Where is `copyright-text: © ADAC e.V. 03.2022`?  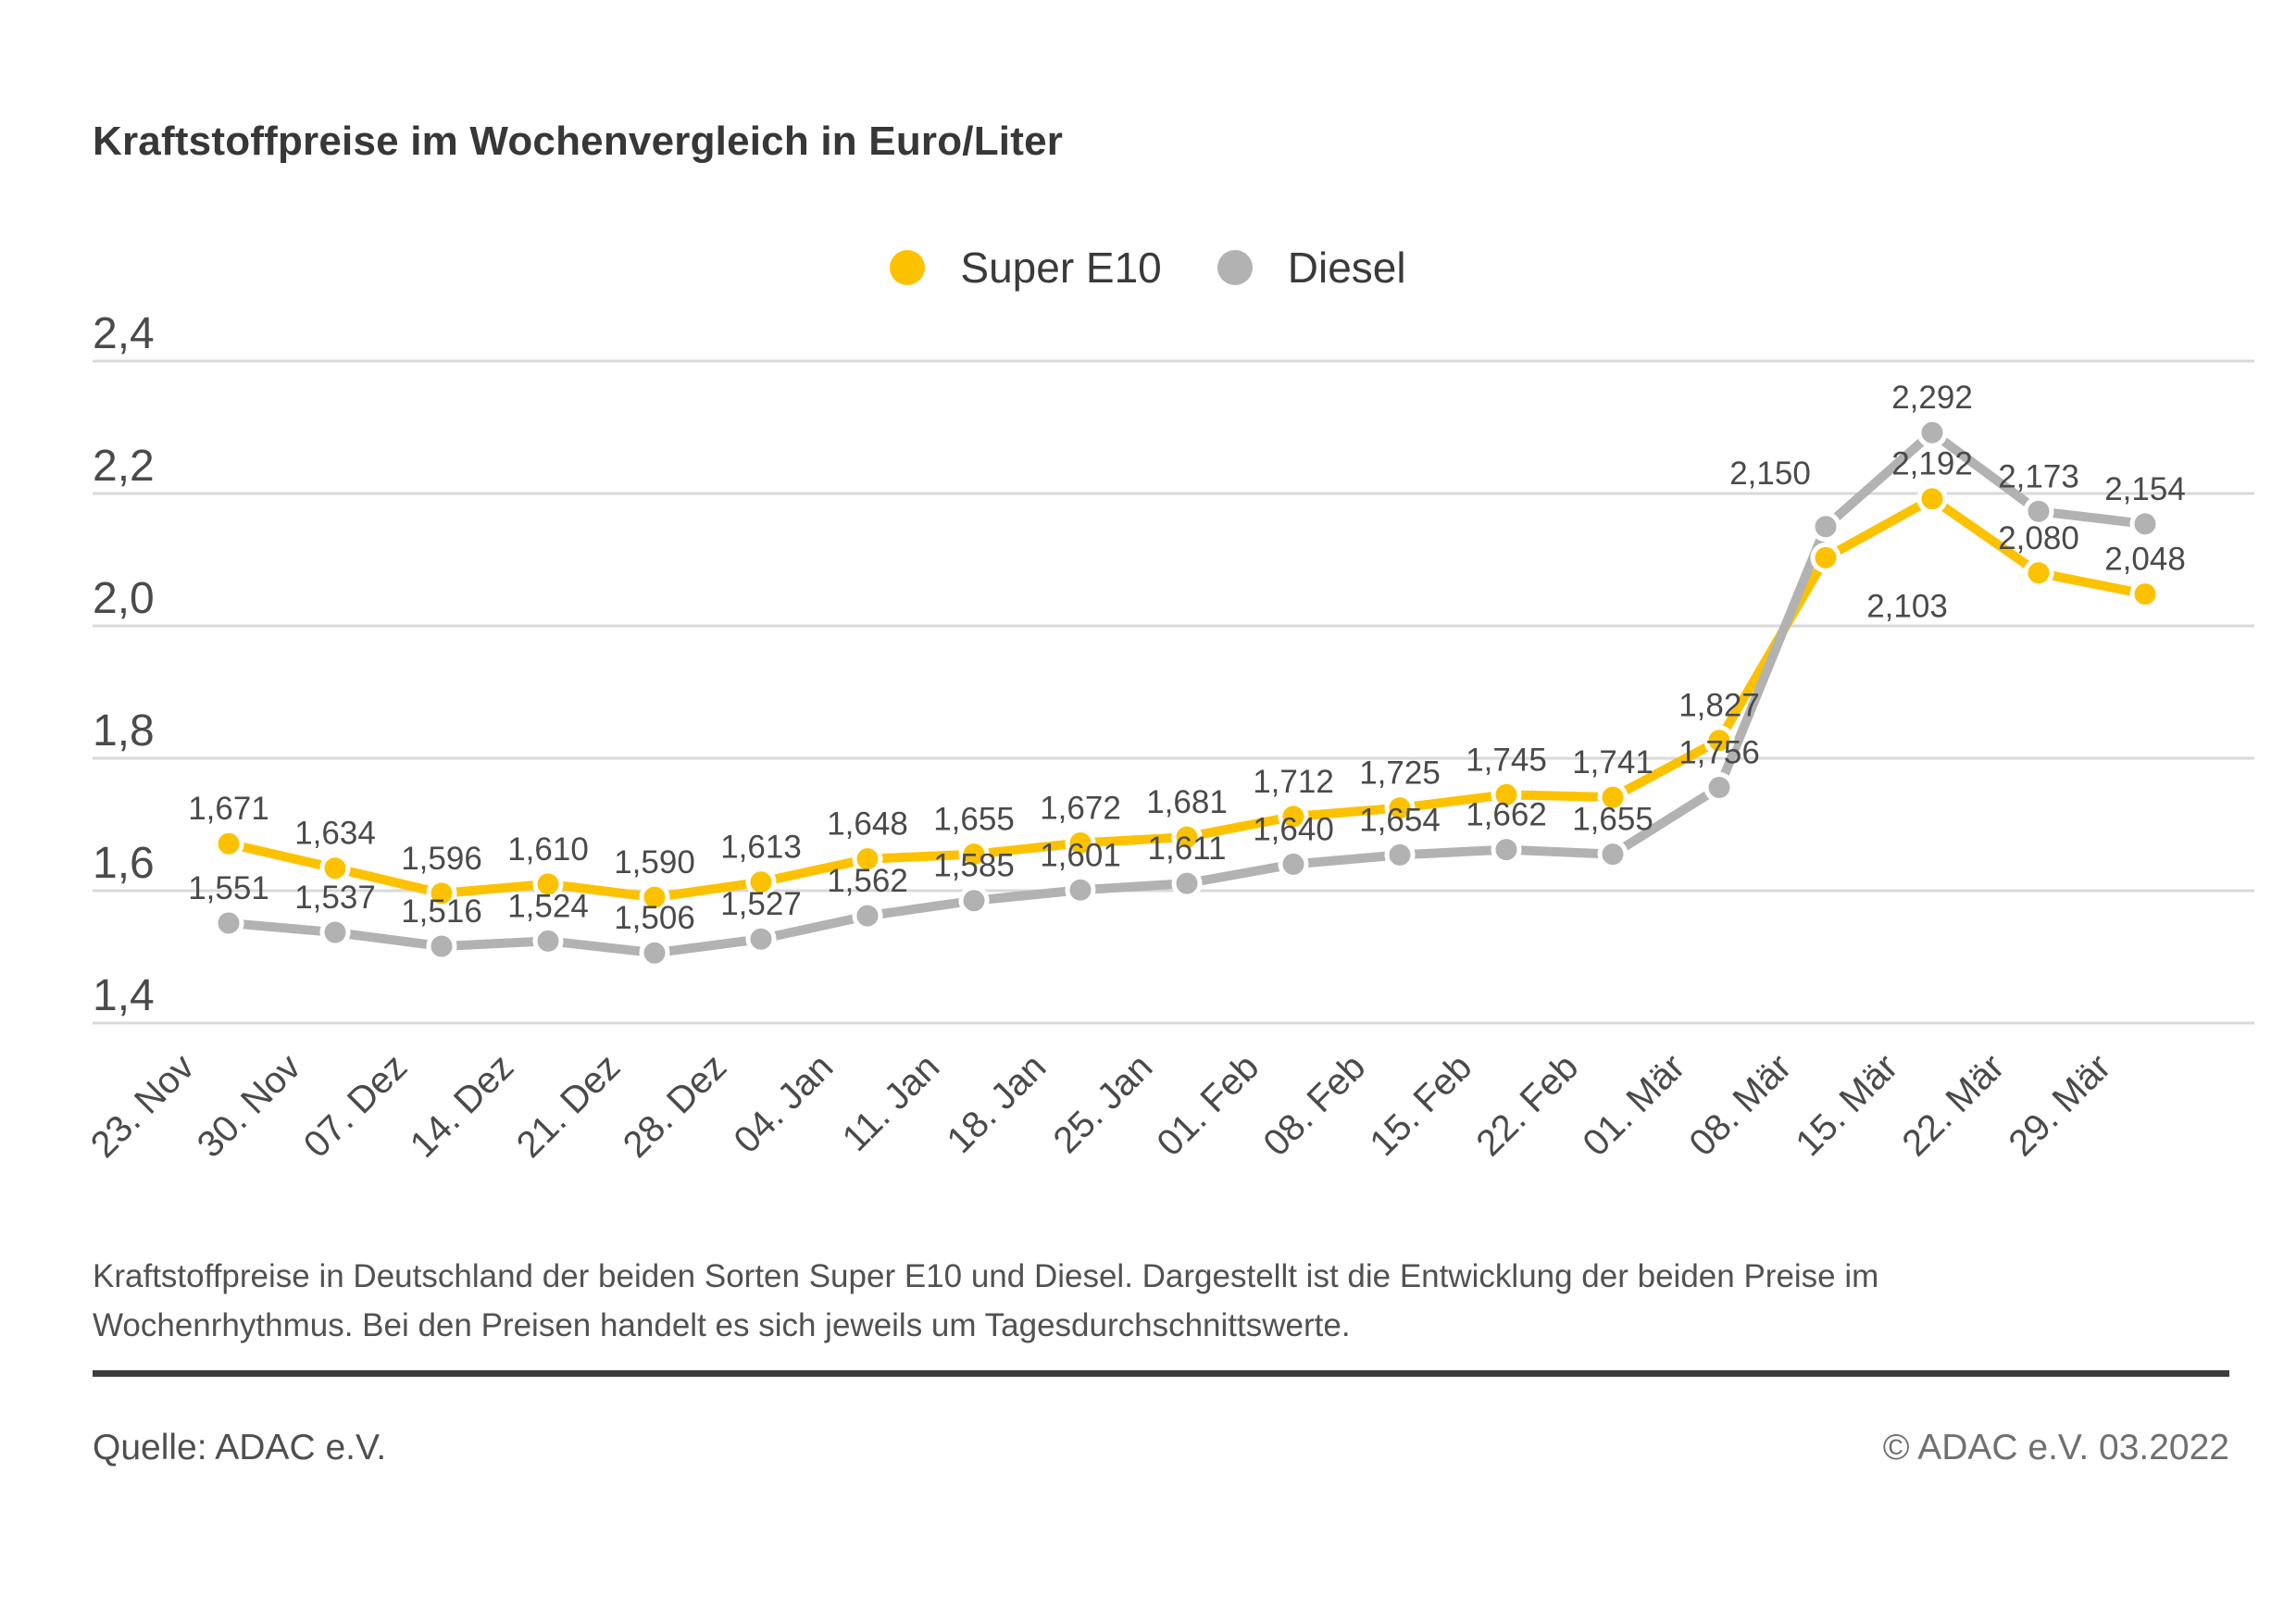
copyright-text: © ADAC e.V. 03.2022 is located at coordinates (2055, 1447).